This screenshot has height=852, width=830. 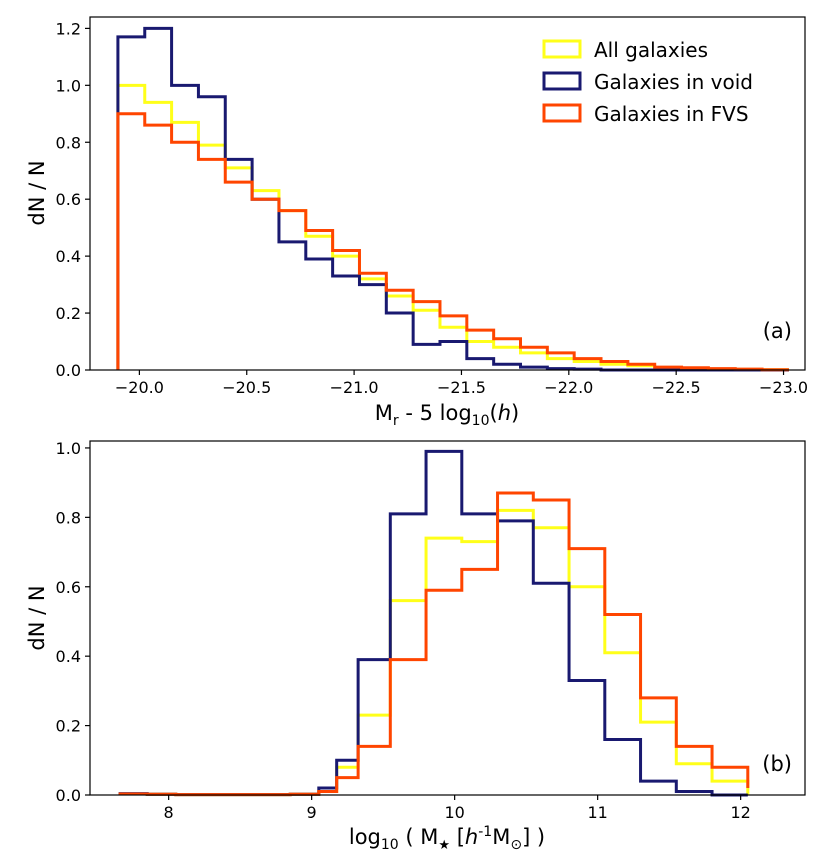 What do you see at coordinates (169, 812) in the screenshot?
I see `panel-b-x-tick-label: 8` at bounding box center [169, 812].